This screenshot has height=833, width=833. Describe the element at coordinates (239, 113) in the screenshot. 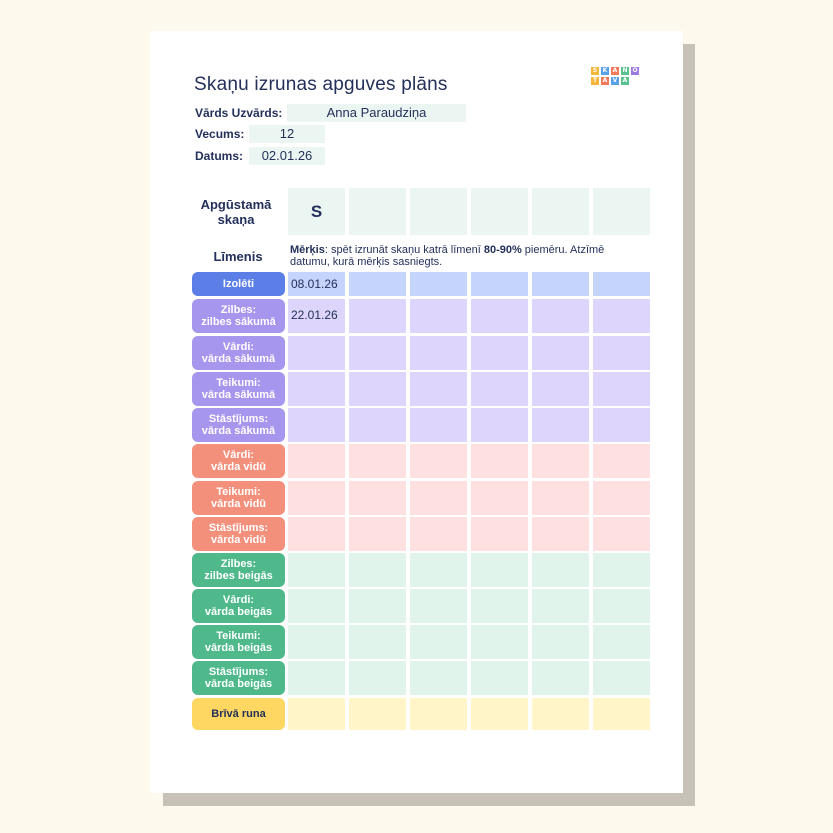

I see `name-label: Vārds Uzvārds:` at that location.